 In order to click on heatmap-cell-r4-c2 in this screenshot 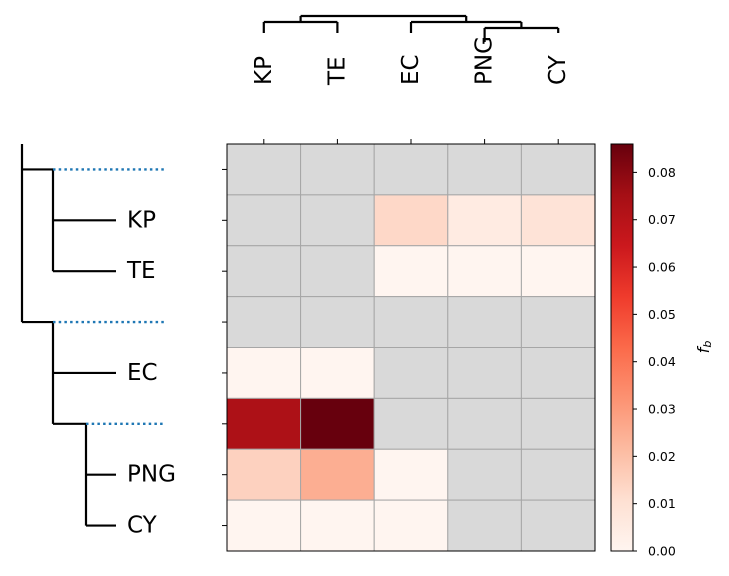, I will do `click(411, 373)`.